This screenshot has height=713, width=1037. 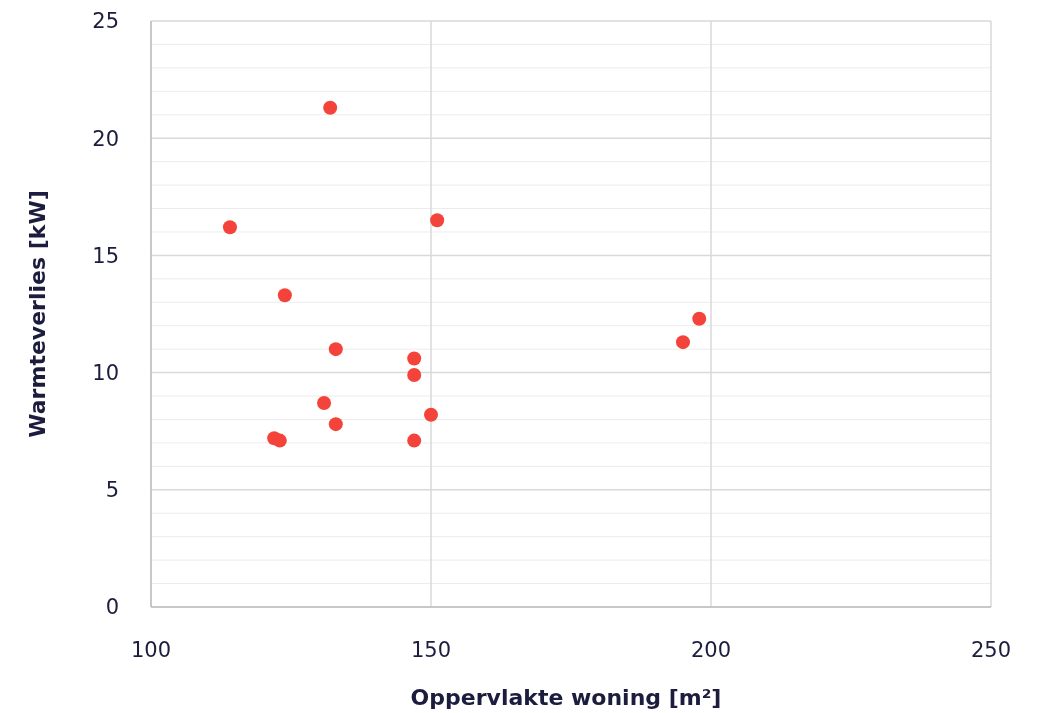 I want to click on y-tick-label: 10, so click(x=105, y=372).